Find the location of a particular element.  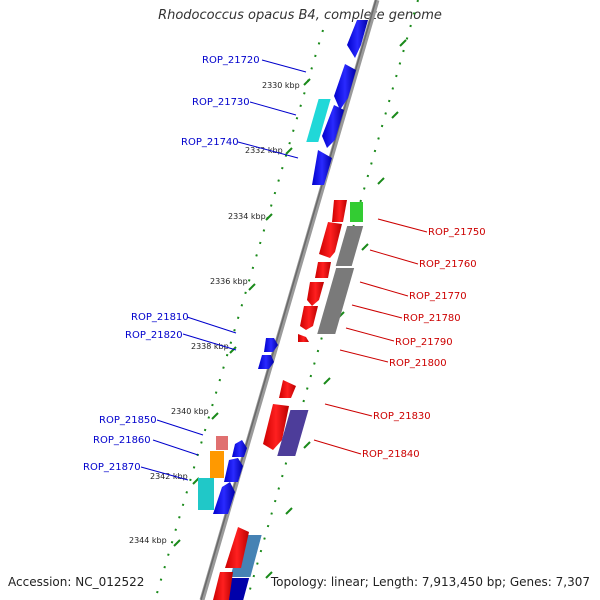

gene-label: ROP_21860 is located at coordinates (122, 440).